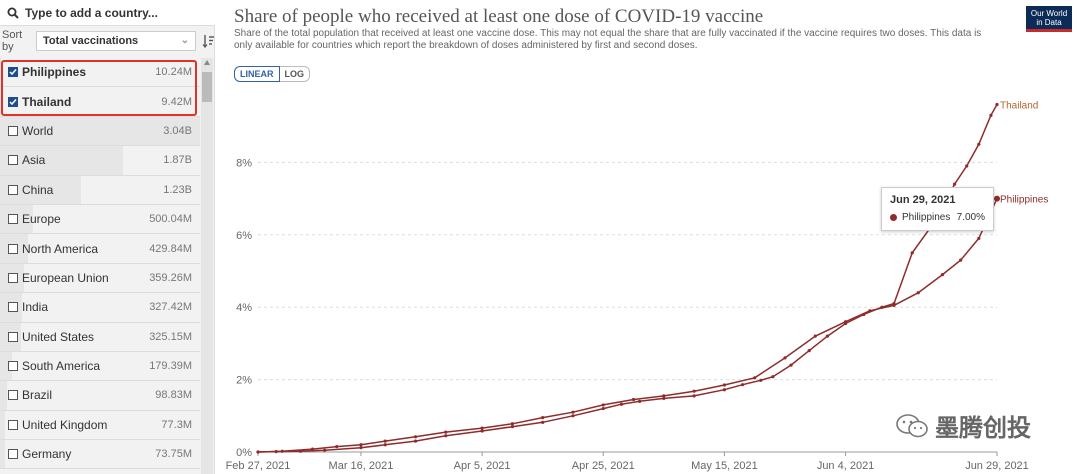  I want to click on log-scale-button: LOG, so click(294, 74).